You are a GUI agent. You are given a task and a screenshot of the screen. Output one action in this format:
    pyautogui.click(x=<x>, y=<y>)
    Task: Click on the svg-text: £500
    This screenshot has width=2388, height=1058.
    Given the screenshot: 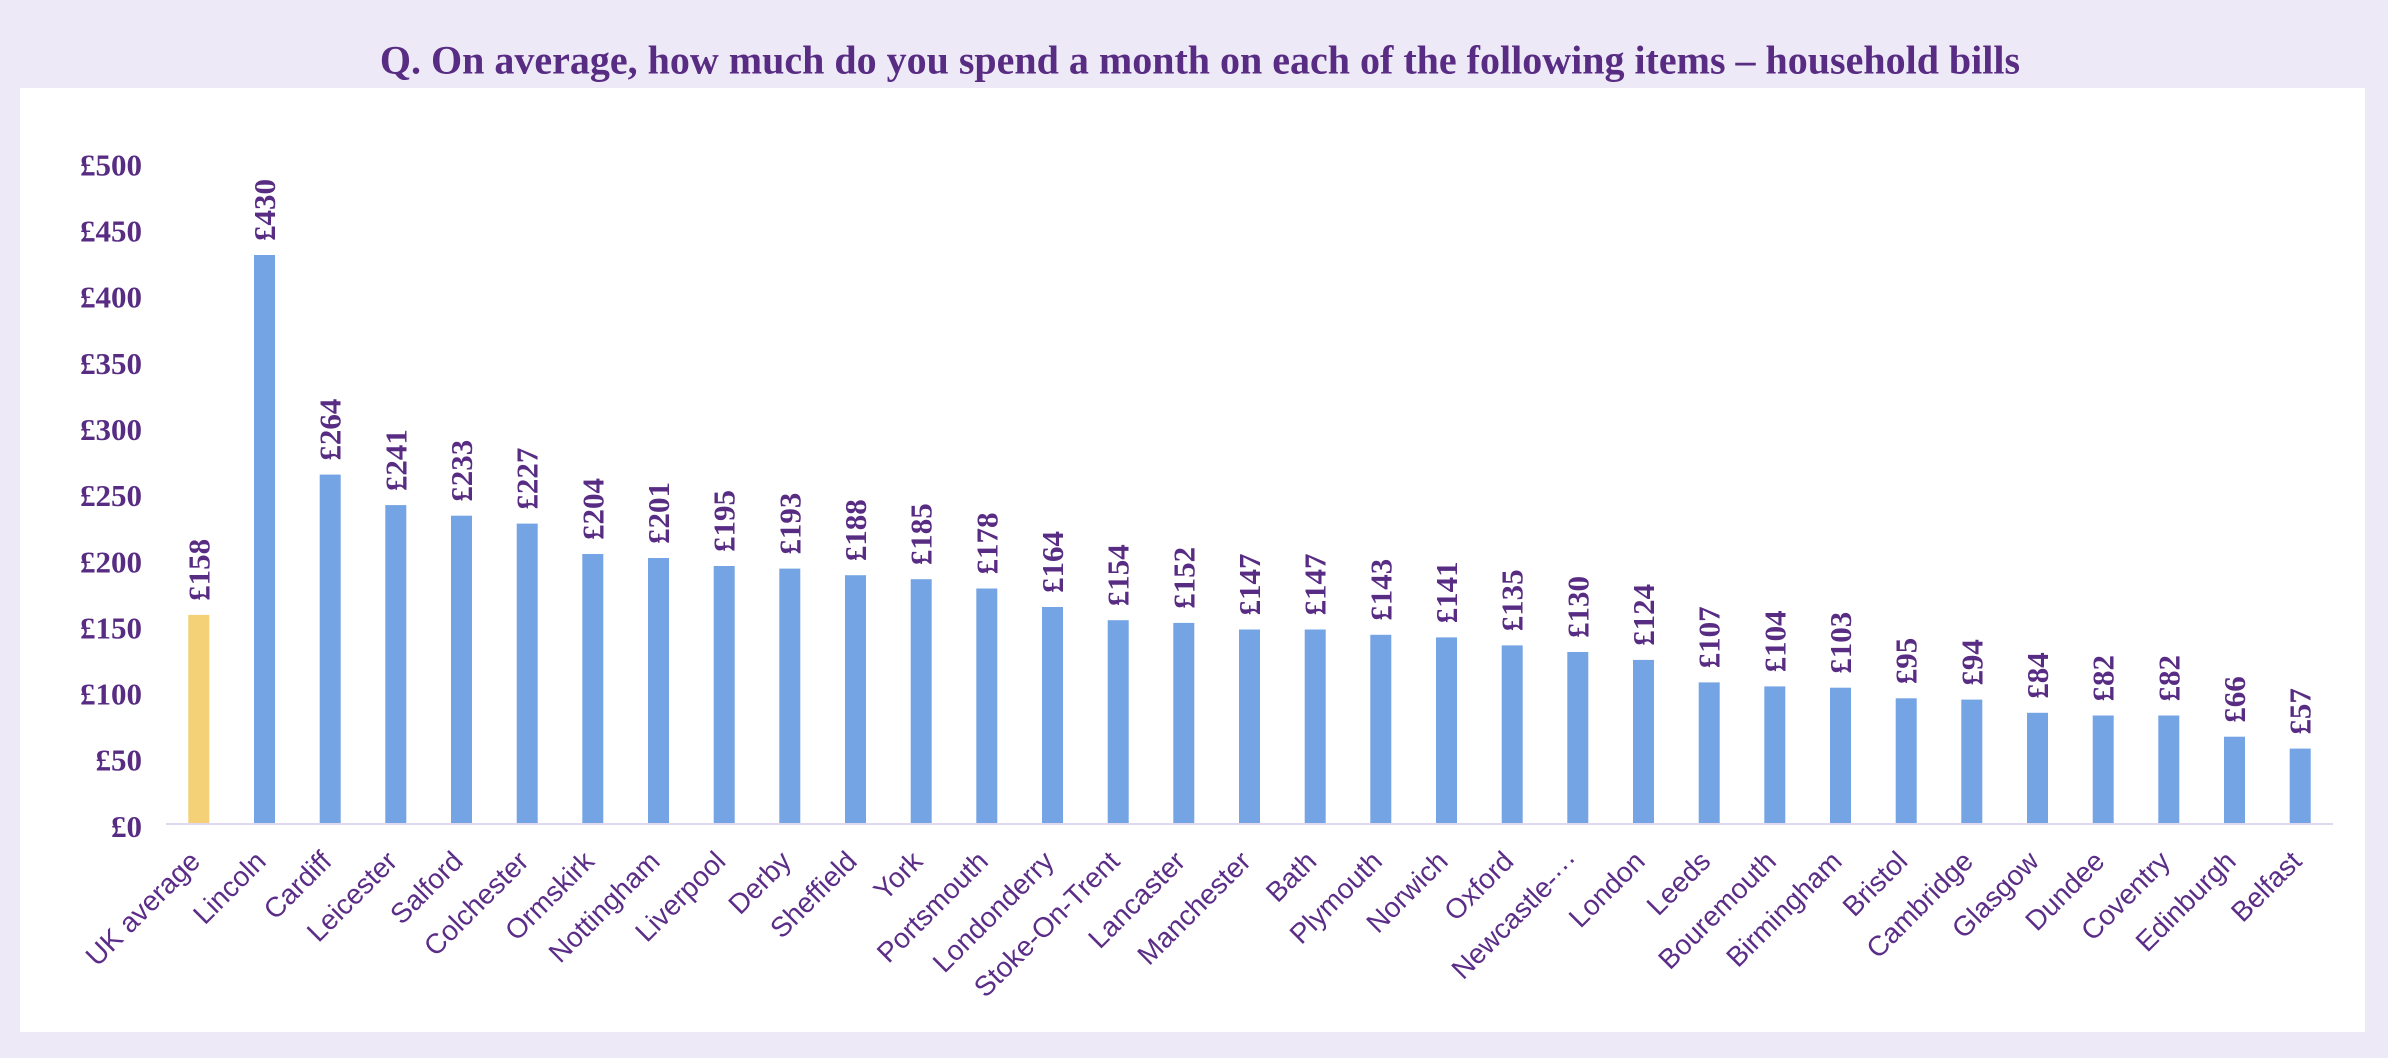 What is the action you would take?
    pyautogui.click(x=111, y=164)
    